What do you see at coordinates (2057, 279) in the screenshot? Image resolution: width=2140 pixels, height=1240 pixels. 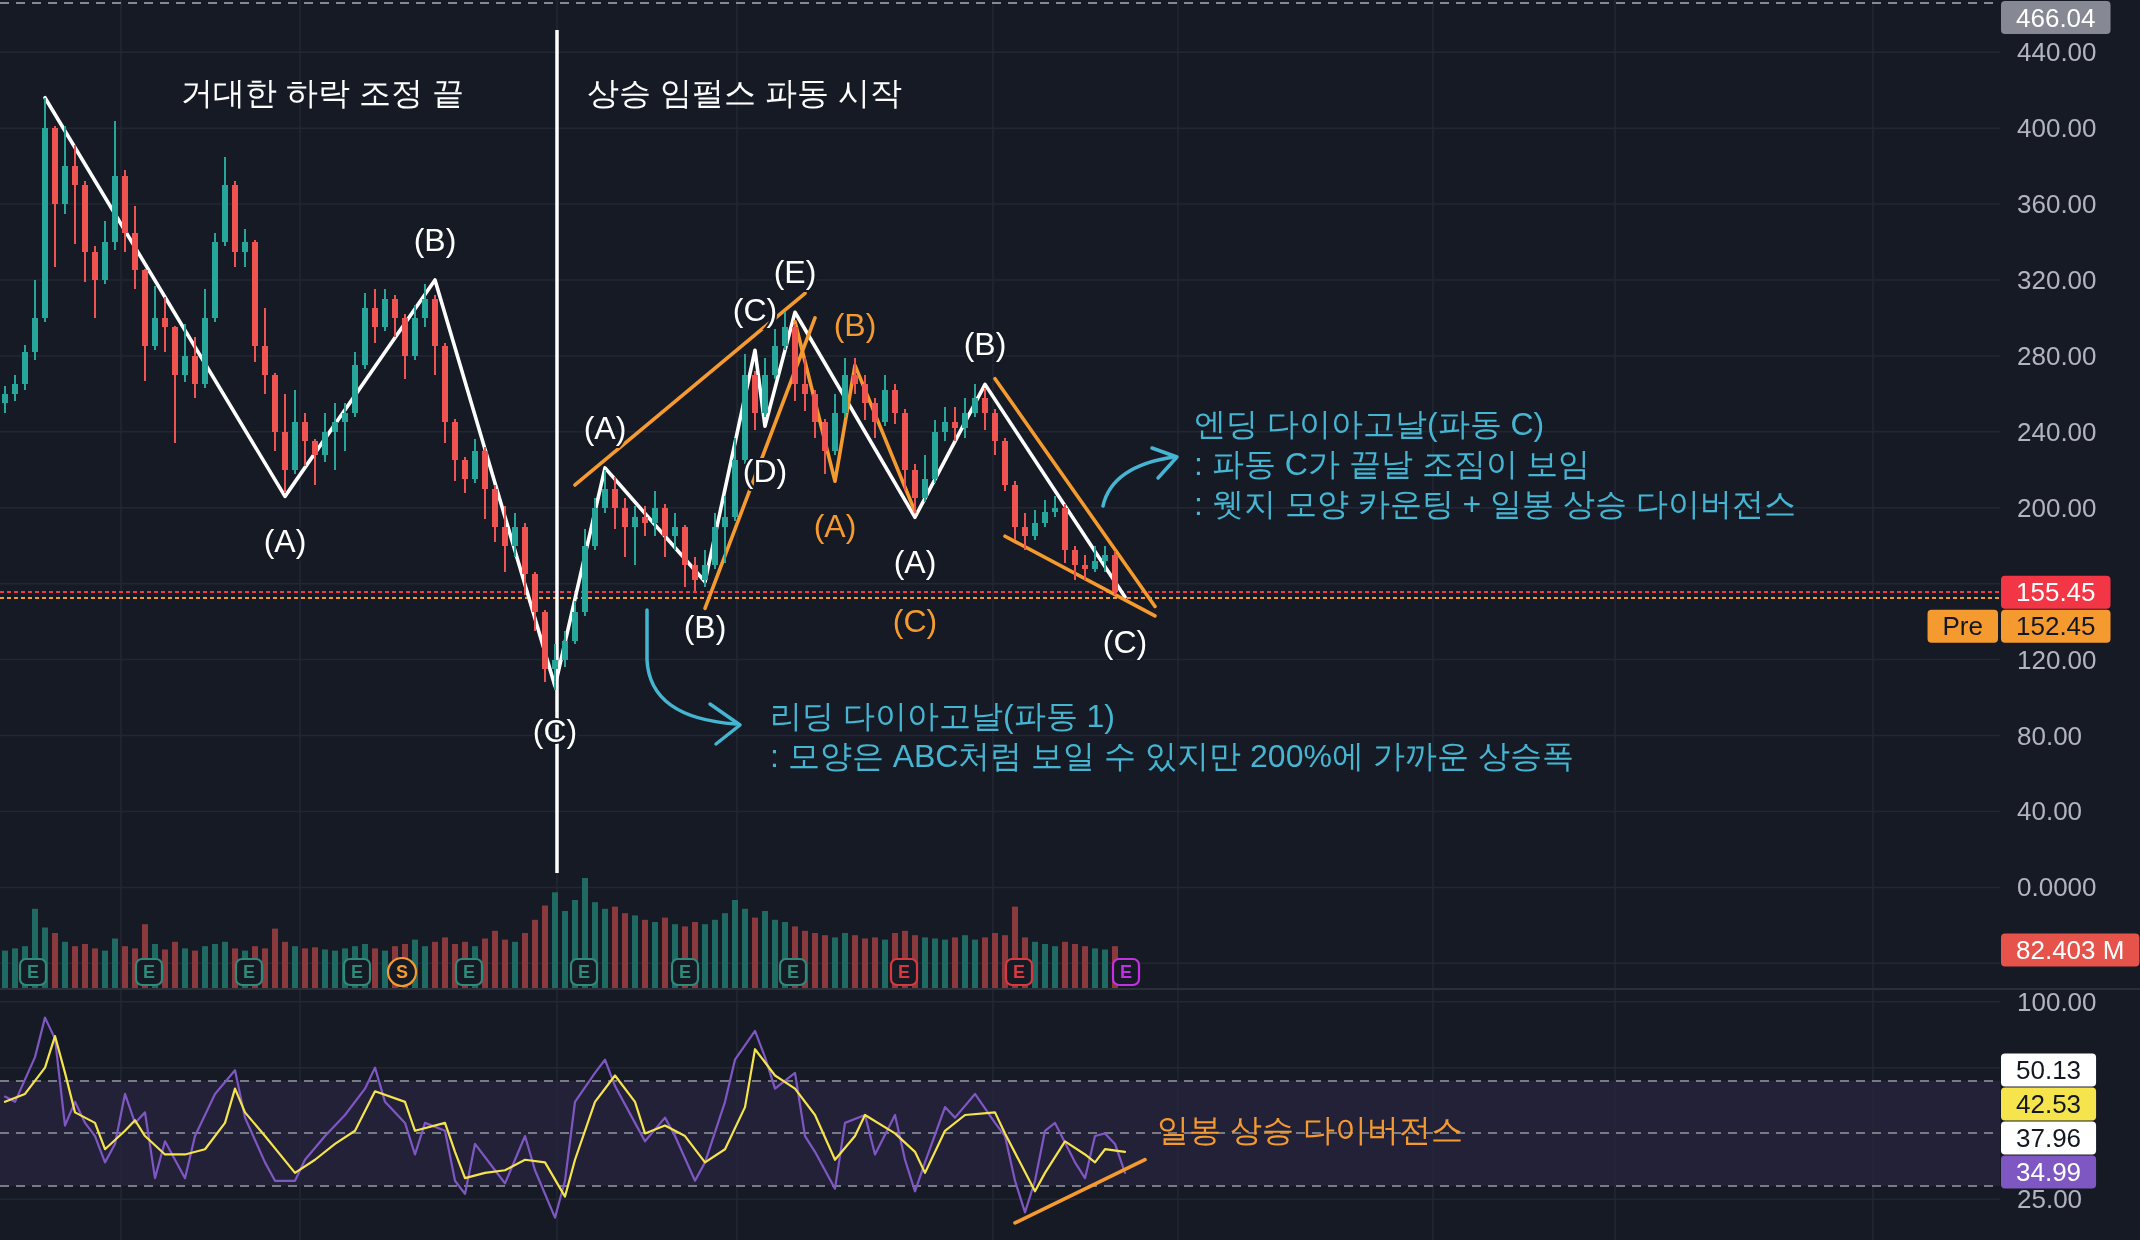 I see `y-tick-label: 320.00` at bounding box center [2057, 279].